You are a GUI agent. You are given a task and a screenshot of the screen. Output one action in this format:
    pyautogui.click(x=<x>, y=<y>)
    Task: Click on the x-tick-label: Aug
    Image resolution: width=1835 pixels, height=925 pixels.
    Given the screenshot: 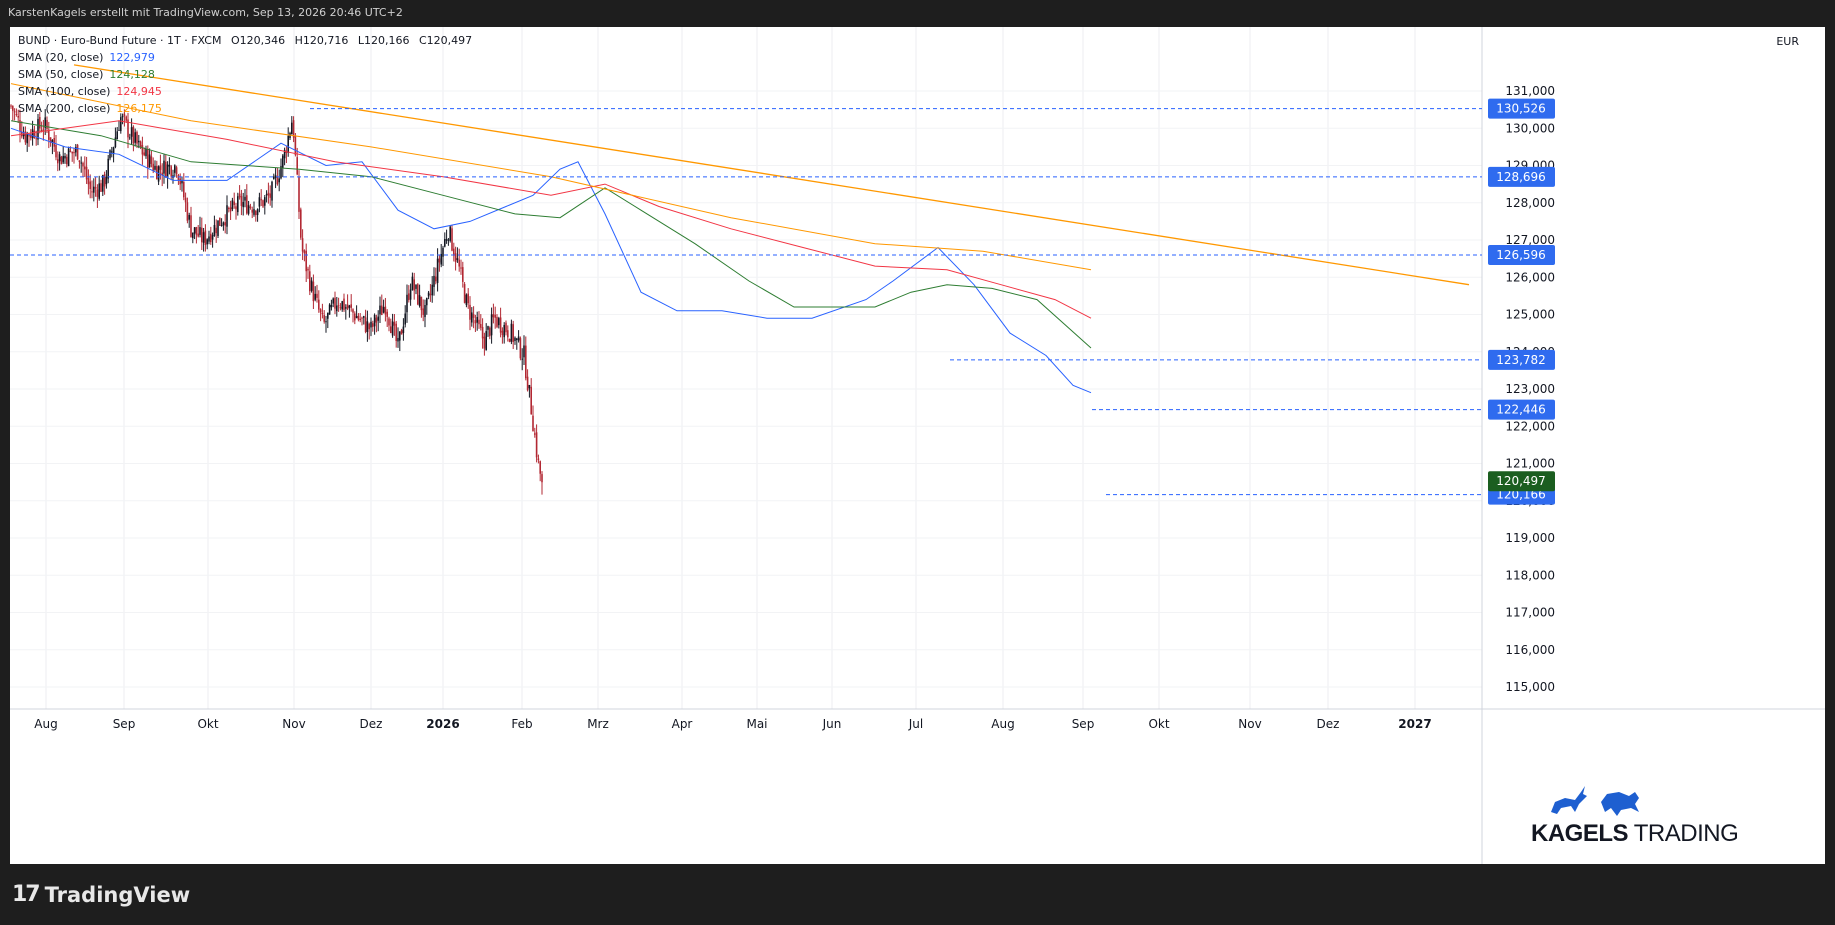 What is the action you would take?
    pyautogui.click(x=1002, y=724)
    